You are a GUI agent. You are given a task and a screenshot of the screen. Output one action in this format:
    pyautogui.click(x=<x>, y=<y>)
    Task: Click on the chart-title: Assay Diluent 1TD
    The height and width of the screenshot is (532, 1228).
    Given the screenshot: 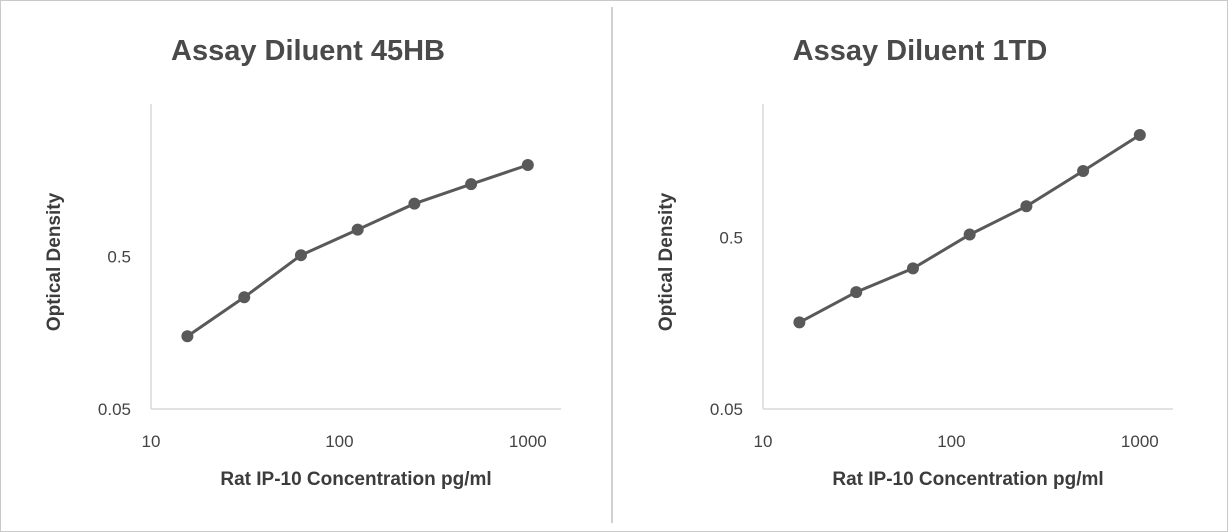 What is the action you would take?
    pyautogui.click(x=920, y=51)
    